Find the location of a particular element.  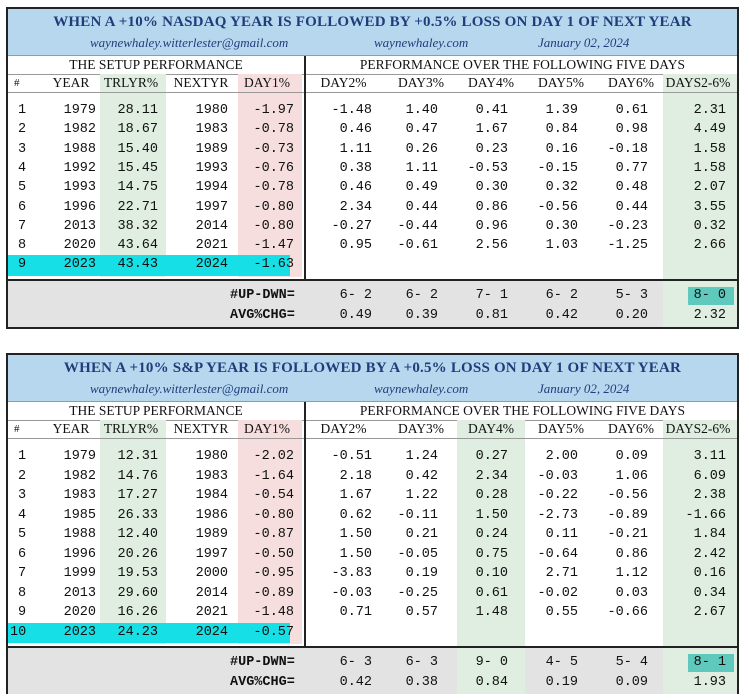

cell-day5: 0.32 is located at coordinates (561, 188).